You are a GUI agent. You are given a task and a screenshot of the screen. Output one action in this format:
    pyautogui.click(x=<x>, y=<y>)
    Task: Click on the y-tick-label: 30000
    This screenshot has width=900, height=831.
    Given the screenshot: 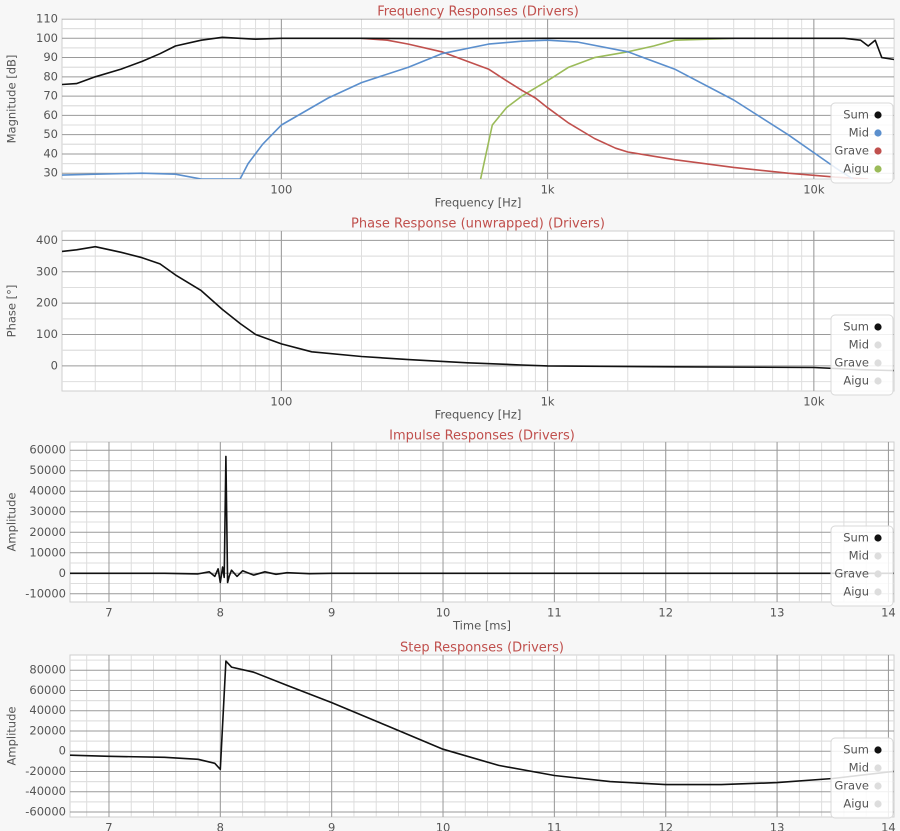 What is the action you would take?
    pyautogui.click(x=47, y=511)
    